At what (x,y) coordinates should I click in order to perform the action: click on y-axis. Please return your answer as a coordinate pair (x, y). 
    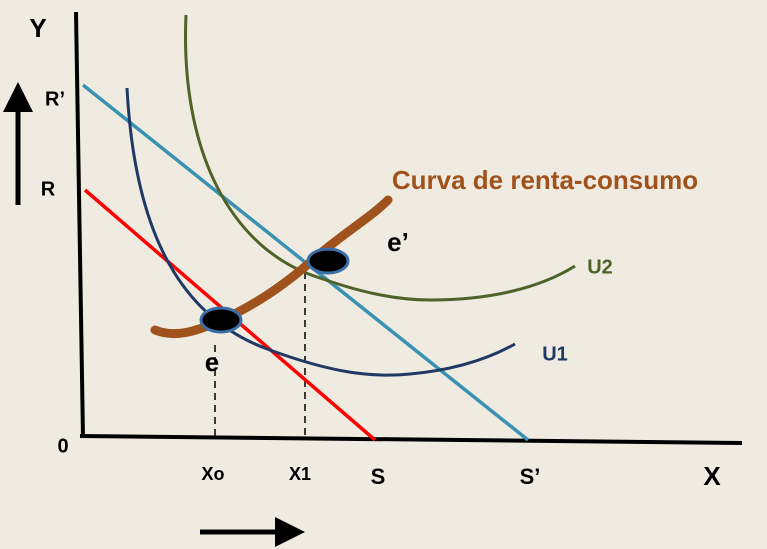
    Looking at the image, I should click on (79, 224).